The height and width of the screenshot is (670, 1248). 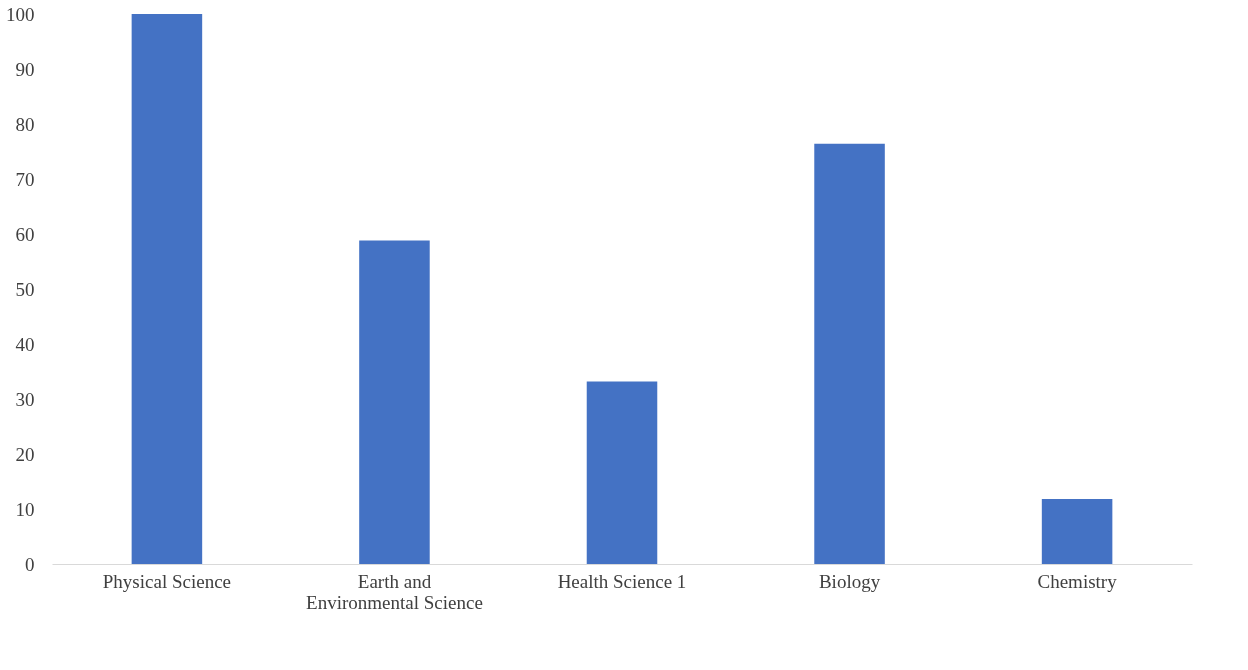 What do you see at coordinates (25, 344) in the screenshot?
I see `y-tick-label: 40` at bounding box center [25, 344].